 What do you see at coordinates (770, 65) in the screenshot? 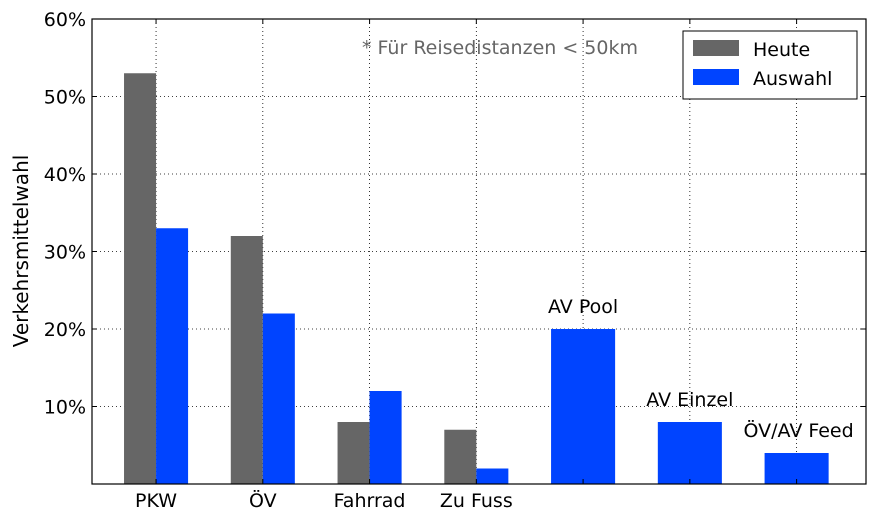
I see `legend: Heute Auswahl` at bounding box center [770, 65].